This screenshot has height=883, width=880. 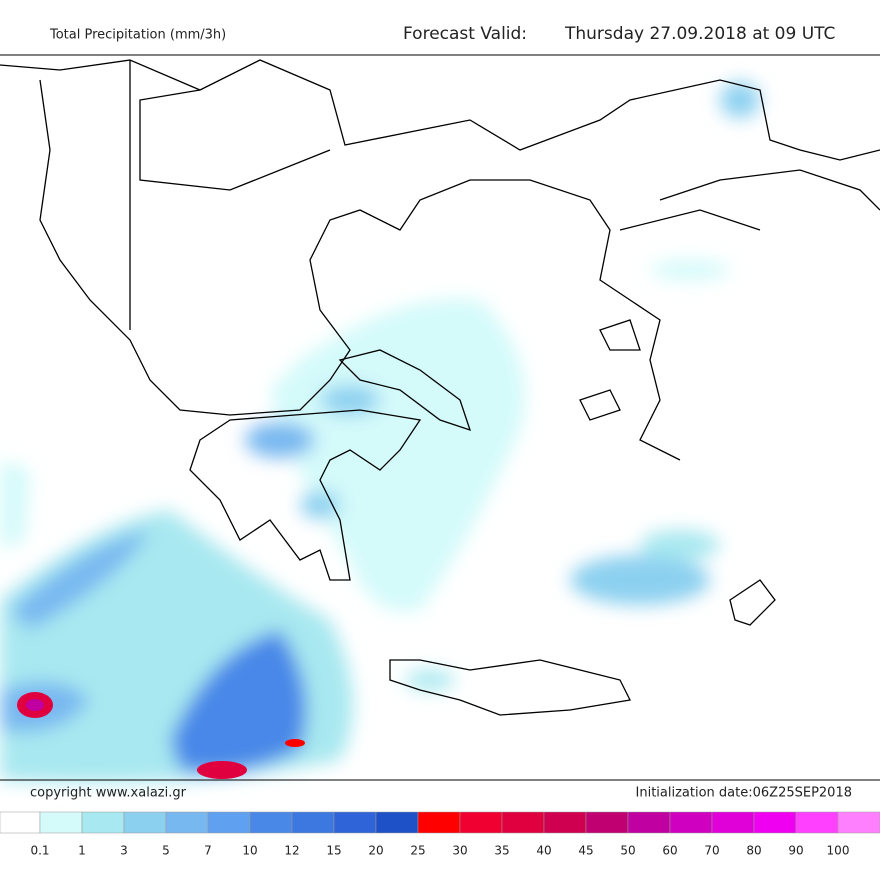 I want to click on map-title: Total Precipitation (mm/3h), so click(x=137, y=35).